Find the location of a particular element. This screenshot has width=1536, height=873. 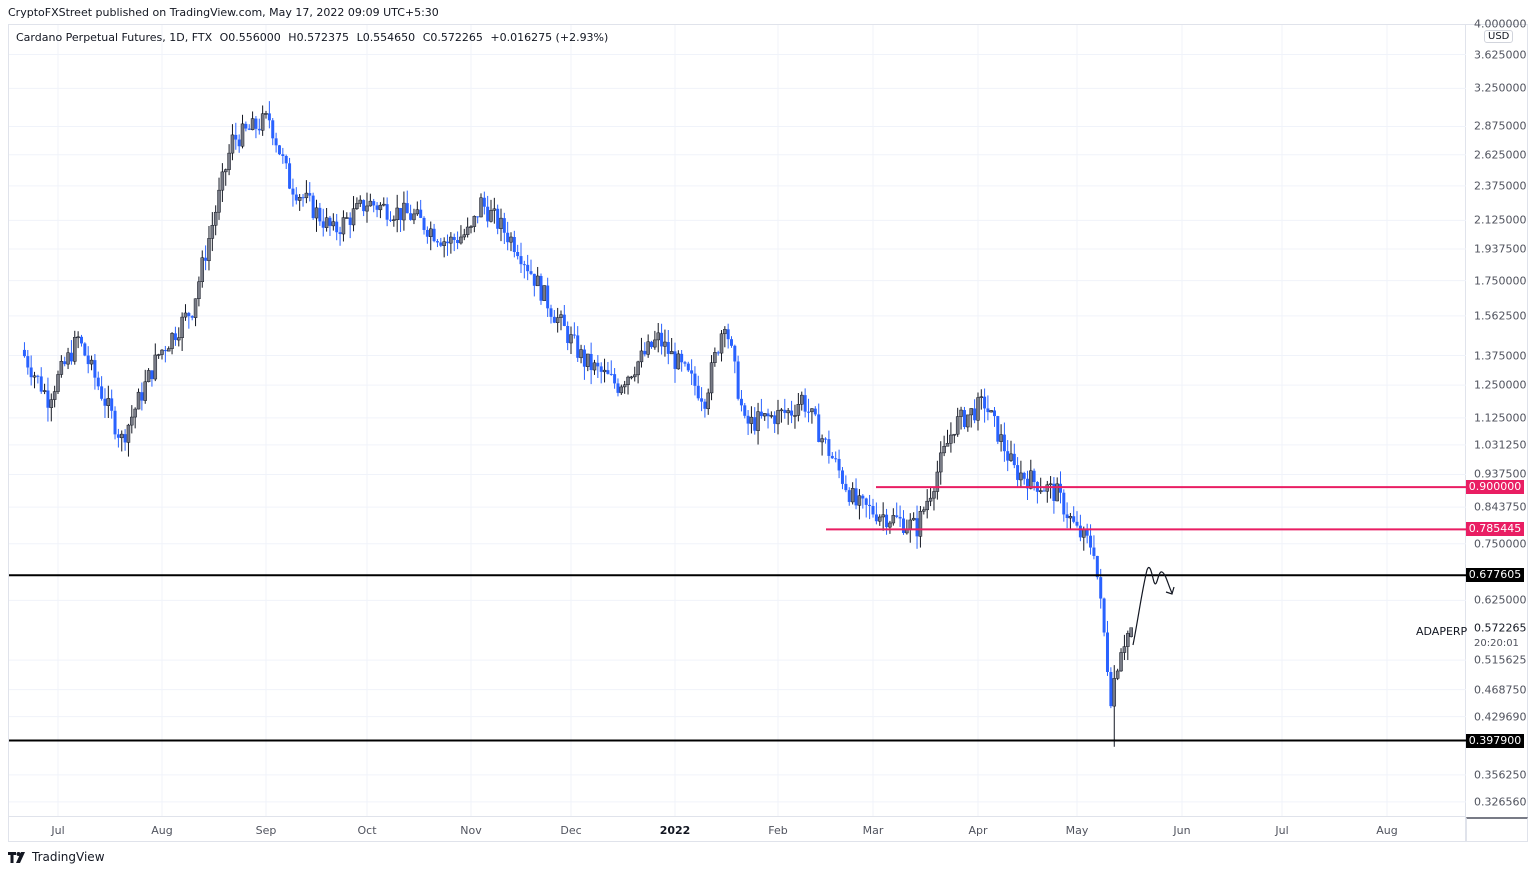

price-label: 0.429690 is located at coordinates (1500, 717).